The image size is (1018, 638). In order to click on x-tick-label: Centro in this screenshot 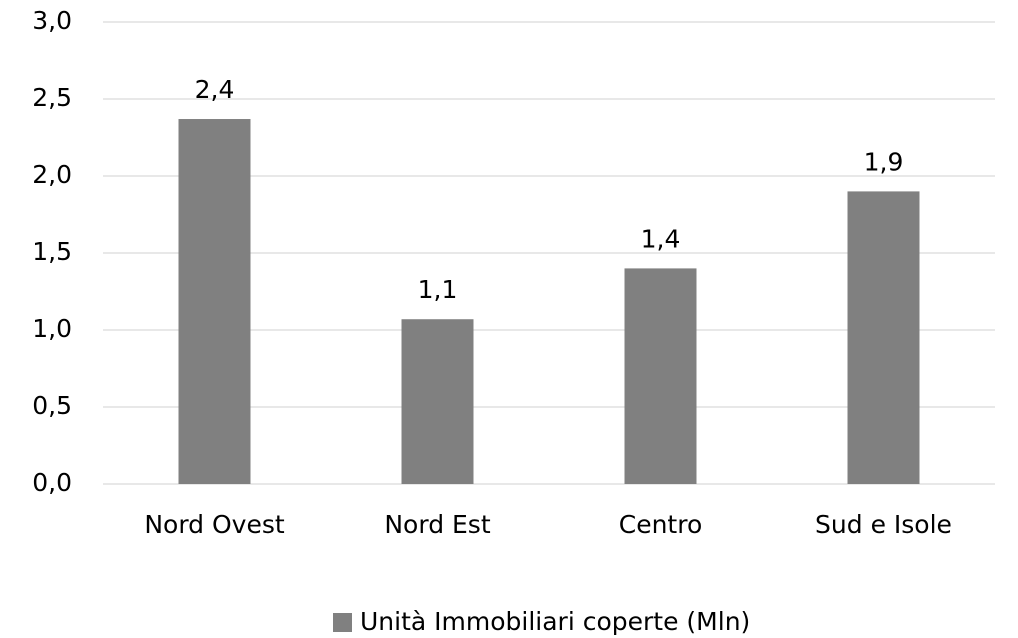, I will do `click(661, 524)`.